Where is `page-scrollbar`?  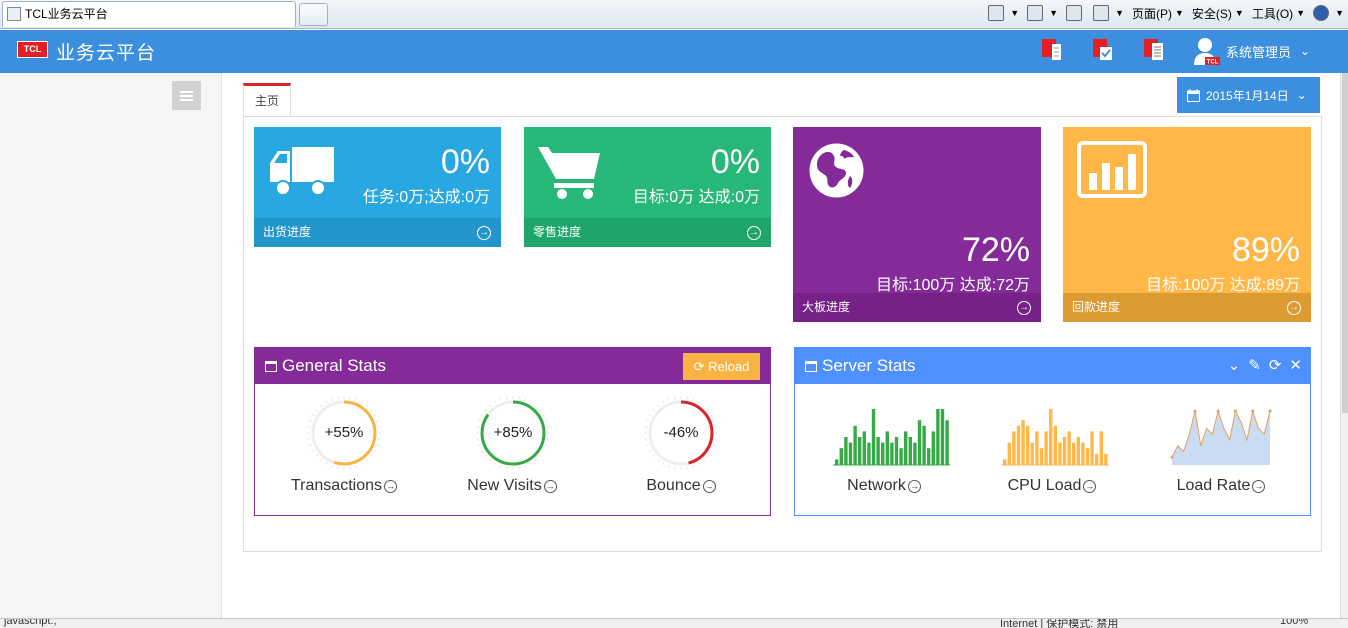
page-scrollbar is located at coordinates (1344, 345).